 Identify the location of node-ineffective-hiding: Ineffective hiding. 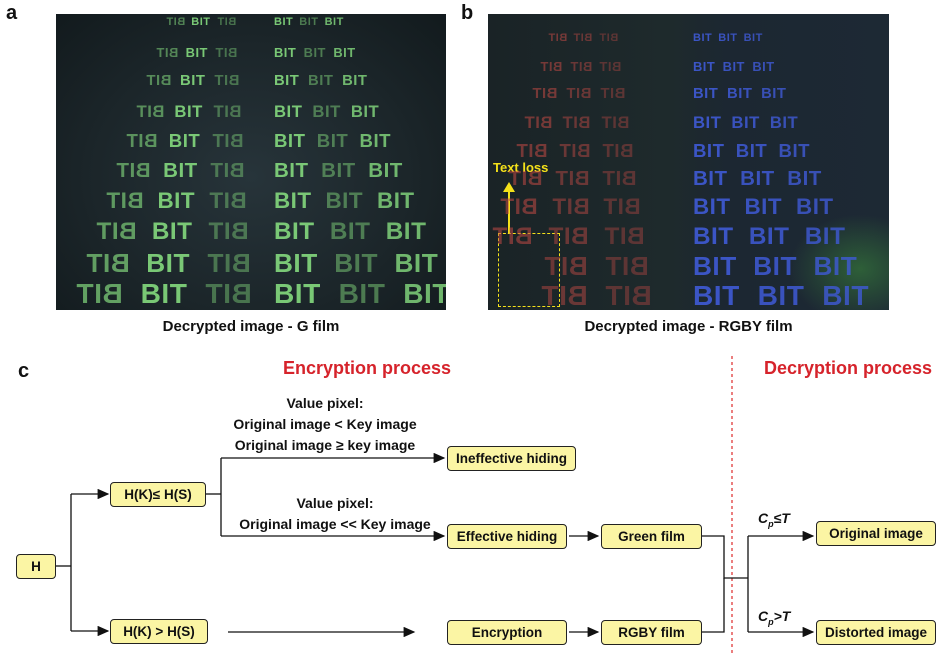
(511, 458).